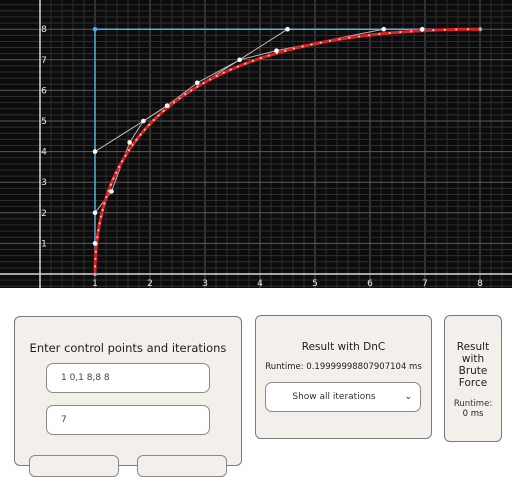  I want to click on x-tick-label: 8, so click(480, 283).